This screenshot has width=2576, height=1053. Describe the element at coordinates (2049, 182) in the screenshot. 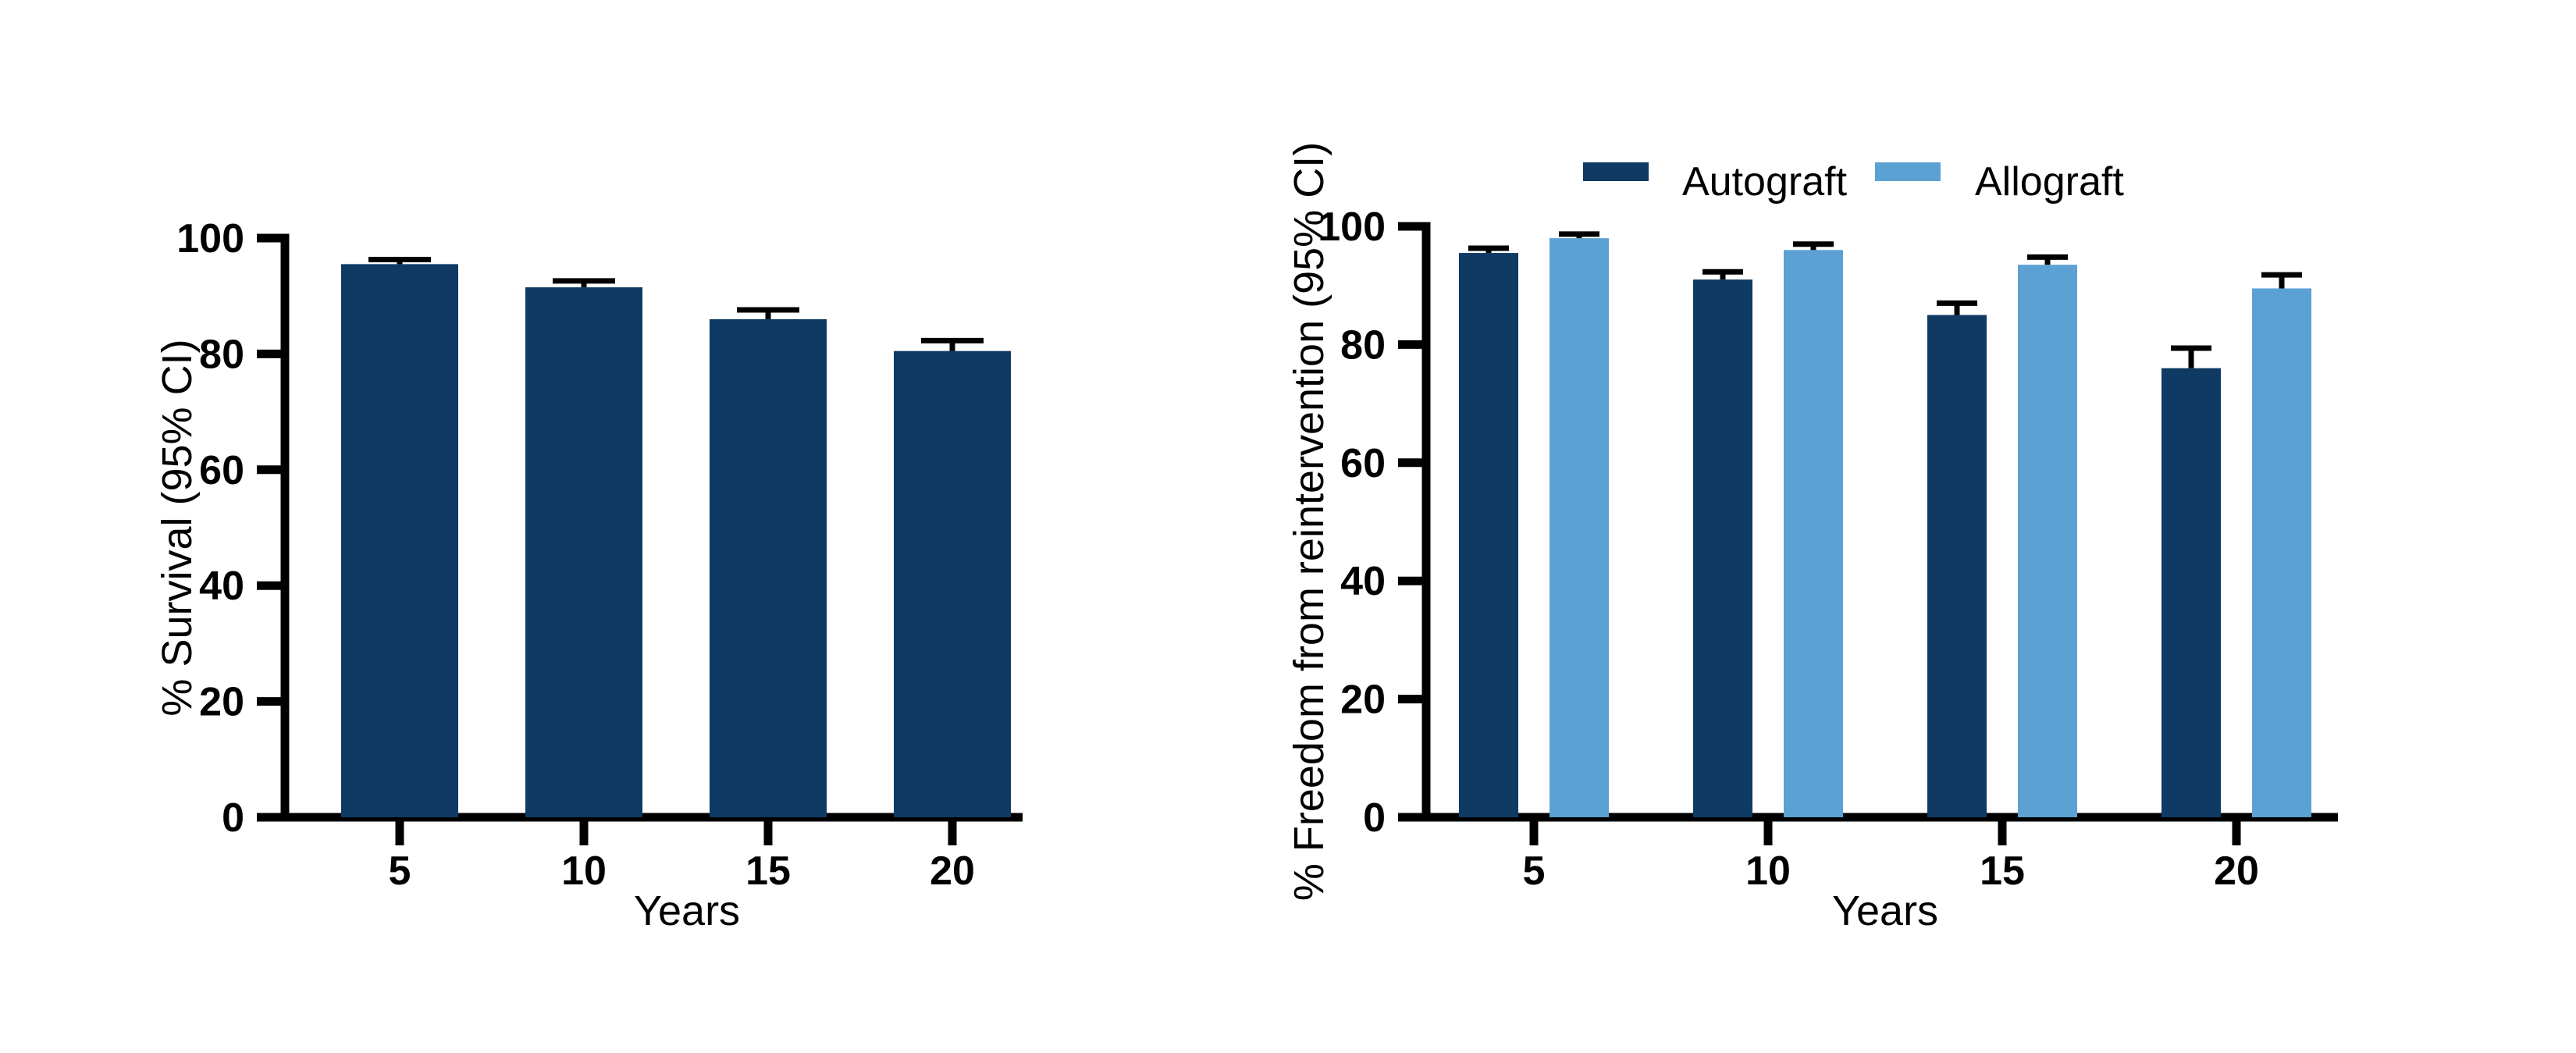

I see `legend-label-allograft: Allograft` at that location.